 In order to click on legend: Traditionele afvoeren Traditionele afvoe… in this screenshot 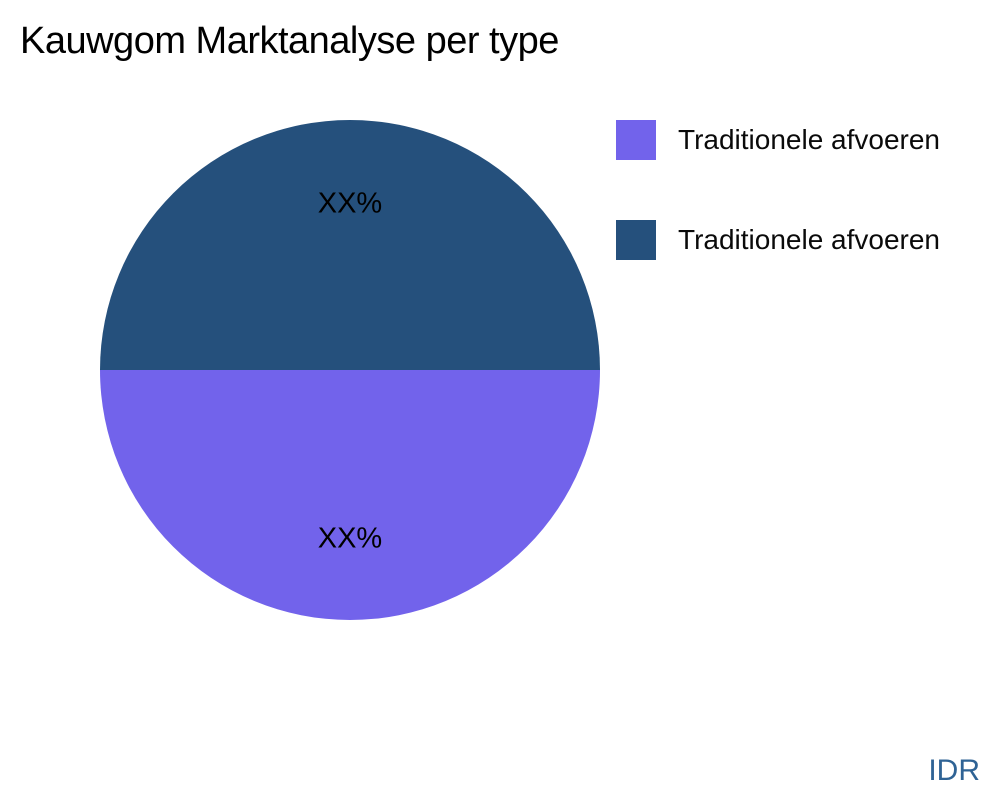, I will do `click(778, 190)`.